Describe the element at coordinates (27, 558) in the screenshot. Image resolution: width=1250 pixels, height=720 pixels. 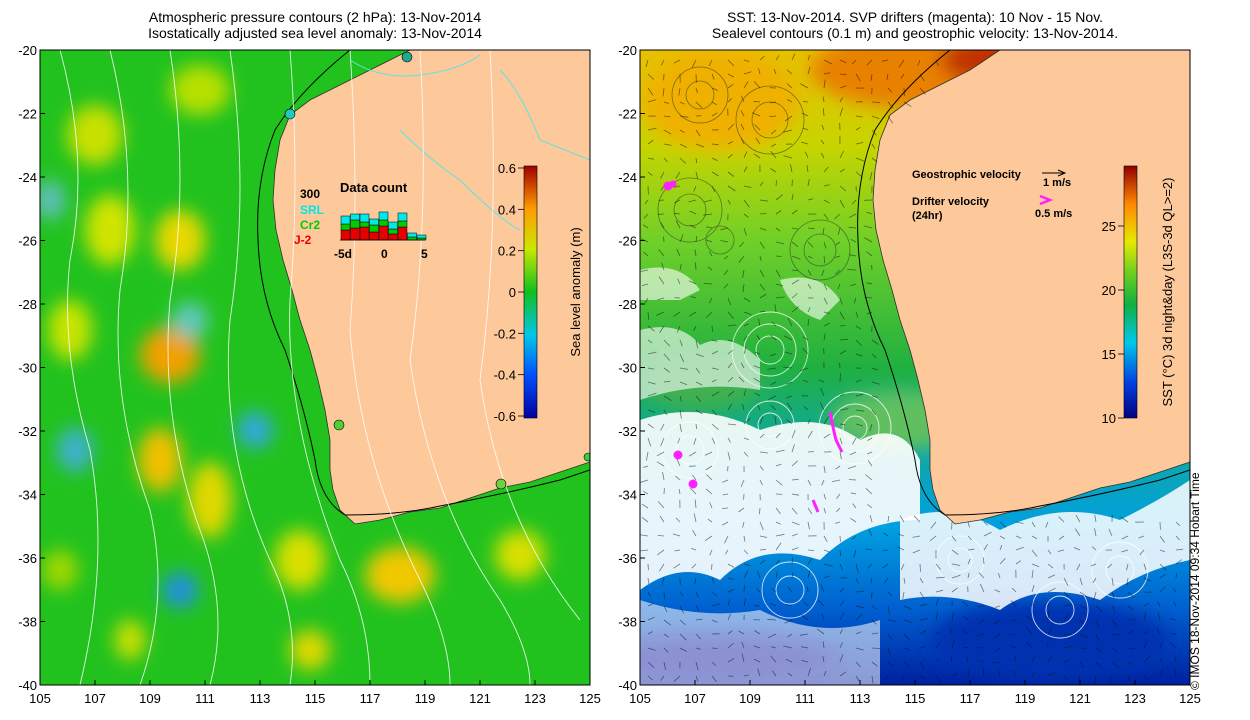
I see `y-tick-label: -36` at that location.